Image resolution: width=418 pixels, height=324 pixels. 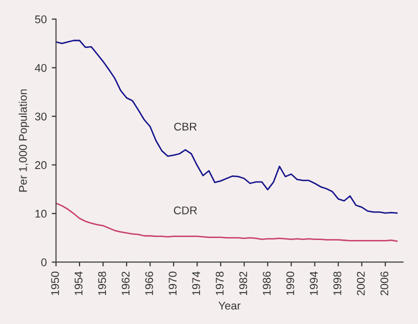 What do you see at coordinates (41, 19) in the screenshot?
I see `y-tick-label: 50` at bounding box center [41, 19].